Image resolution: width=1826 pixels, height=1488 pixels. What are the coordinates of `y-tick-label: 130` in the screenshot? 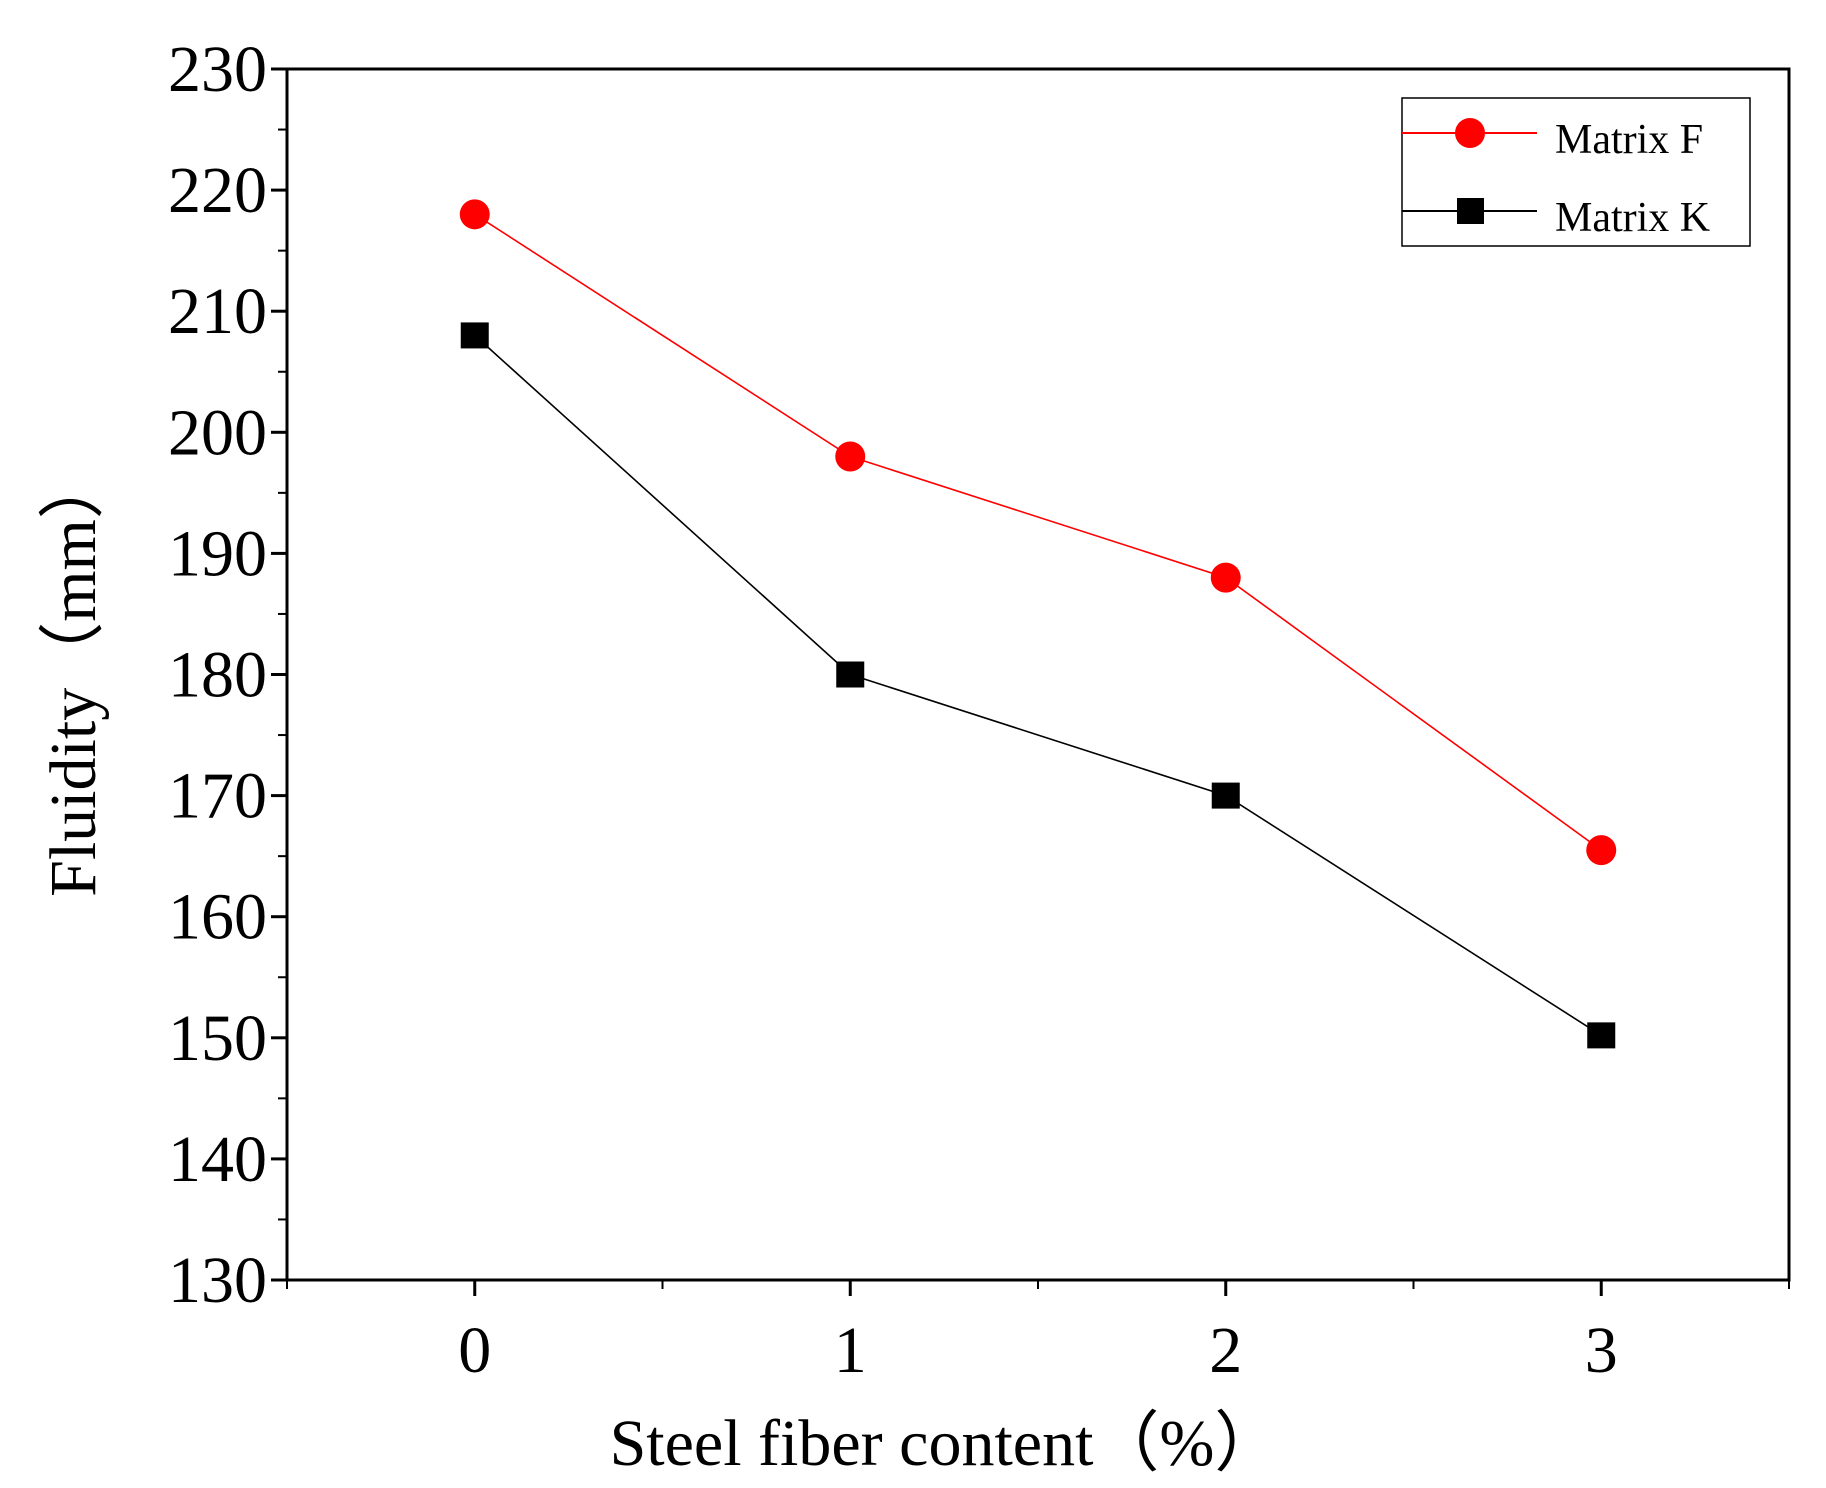 It's located at (217, 1280).